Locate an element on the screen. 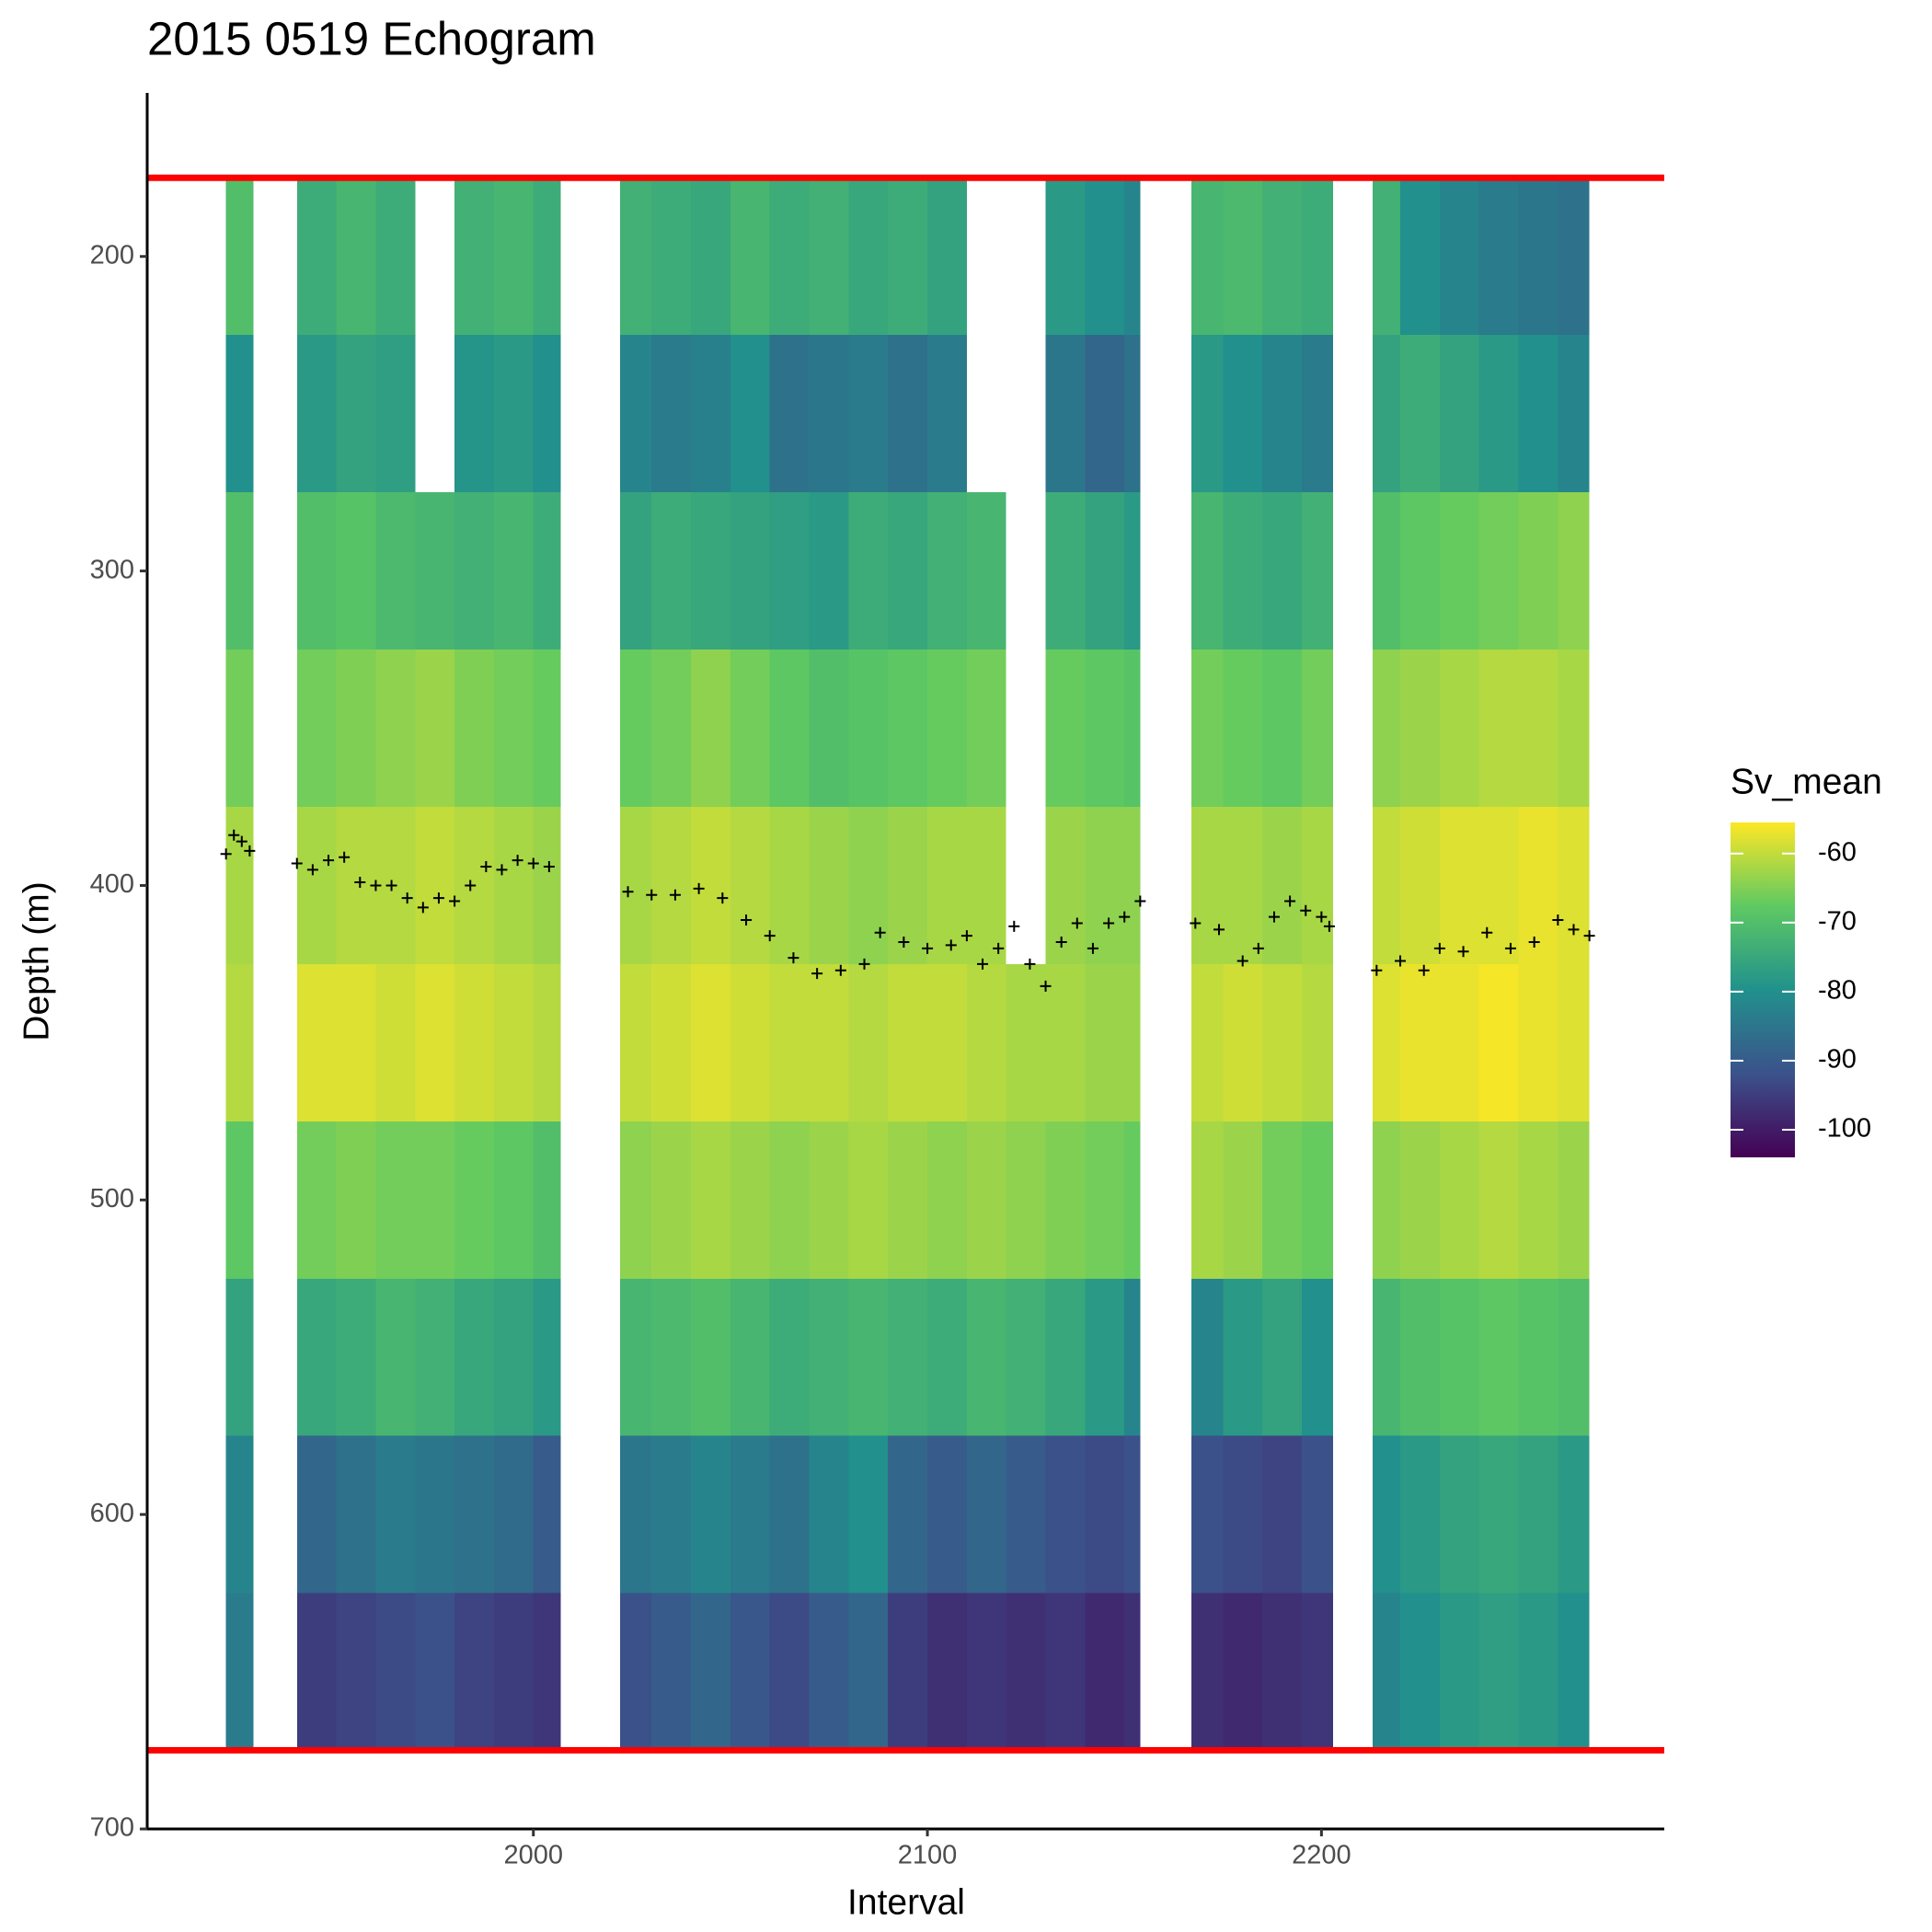 This screenshot has width=1932, height=1932. x-tick-label: 2200 is located at coordinates (1321, 1855).